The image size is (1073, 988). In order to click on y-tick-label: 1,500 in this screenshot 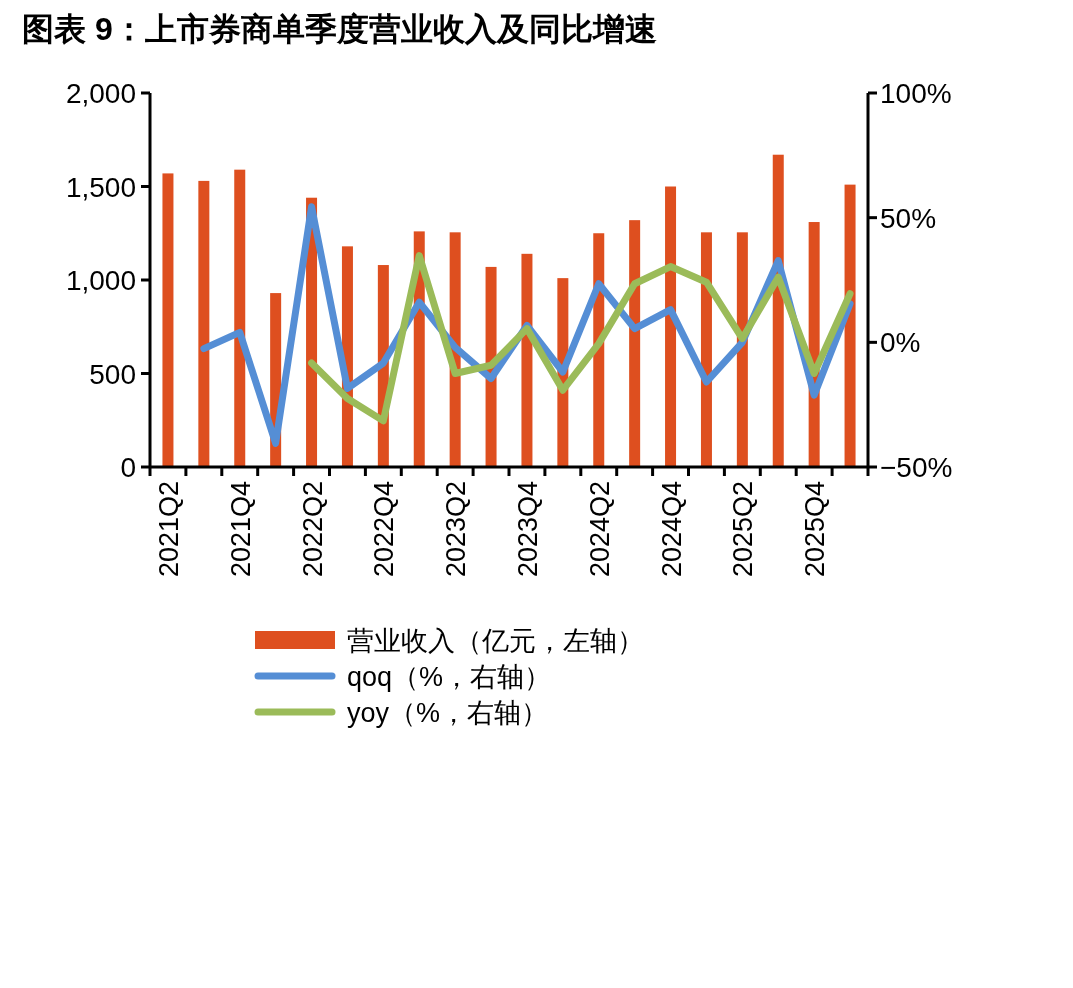, I will do `click(100, 187)`.